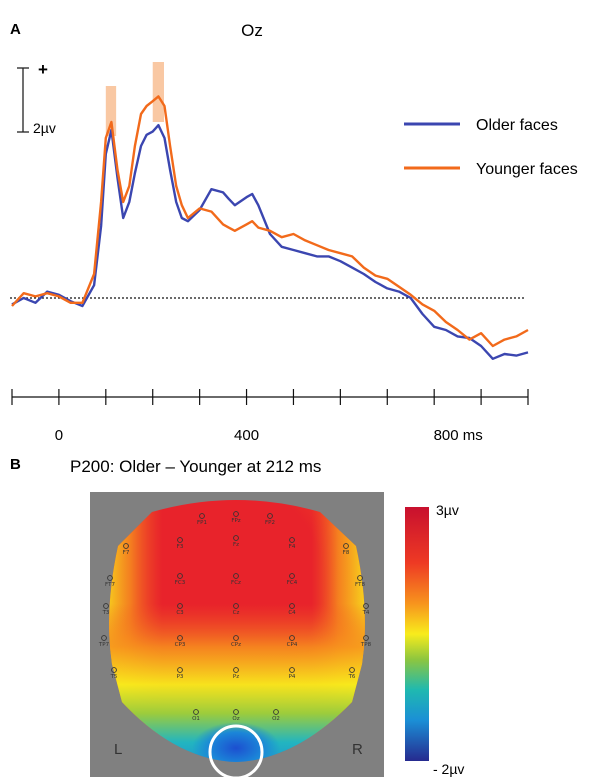  Describe the element at coordinates (448, 769) in the screenshot. I see `colorbar-min-label: - 2µv` at that location.